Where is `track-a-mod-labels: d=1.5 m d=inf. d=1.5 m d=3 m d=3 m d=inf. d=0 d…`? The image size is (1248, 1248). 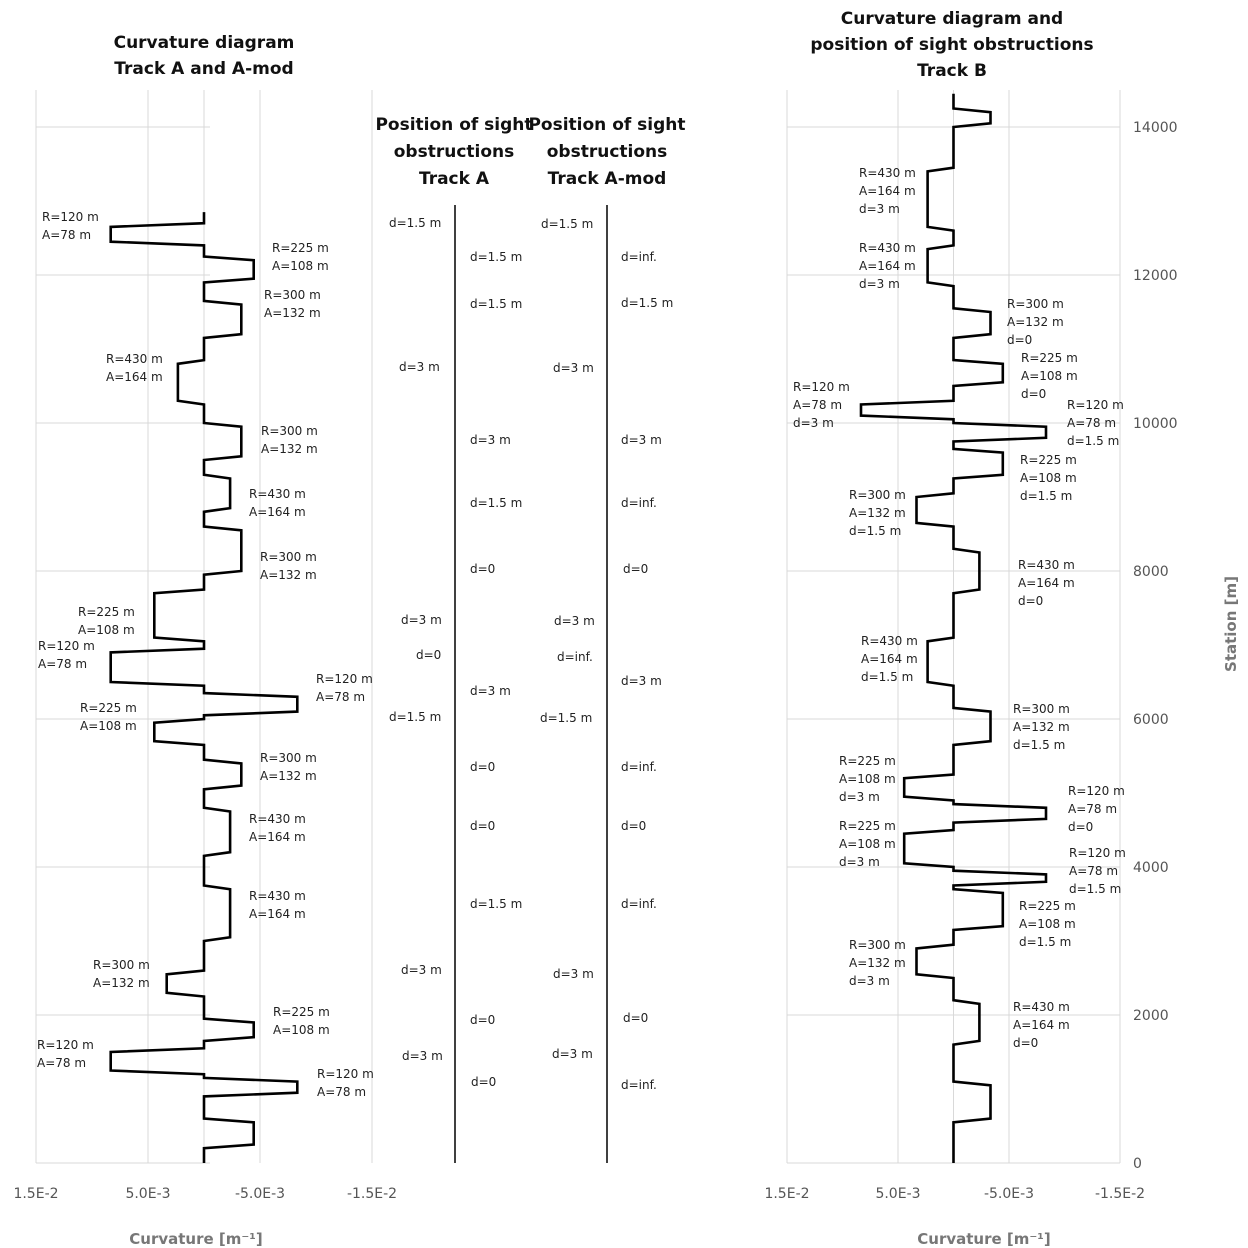
track-a-mod-labels: d=1.5 m d=inf. d=1.5 m d=3 m d=3 m d=inf. d=0 d… is located at coordinates (606, 654).